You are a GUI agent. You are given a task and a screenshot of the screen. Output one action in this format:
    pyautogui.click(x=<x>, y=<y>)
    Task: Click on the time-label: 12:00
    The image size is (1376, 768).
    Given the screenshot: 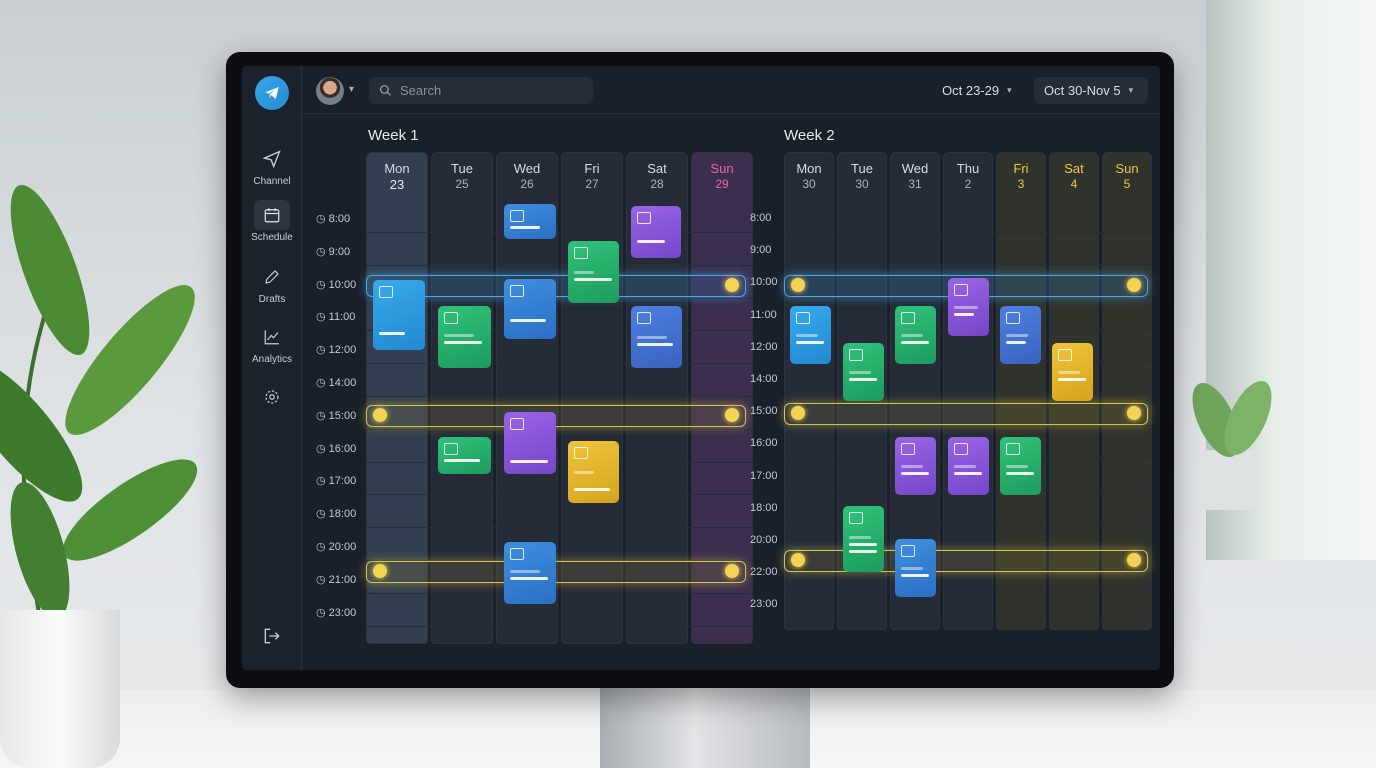 What is the action you would take?
    pyautogui.click(x=764, y=346)
    